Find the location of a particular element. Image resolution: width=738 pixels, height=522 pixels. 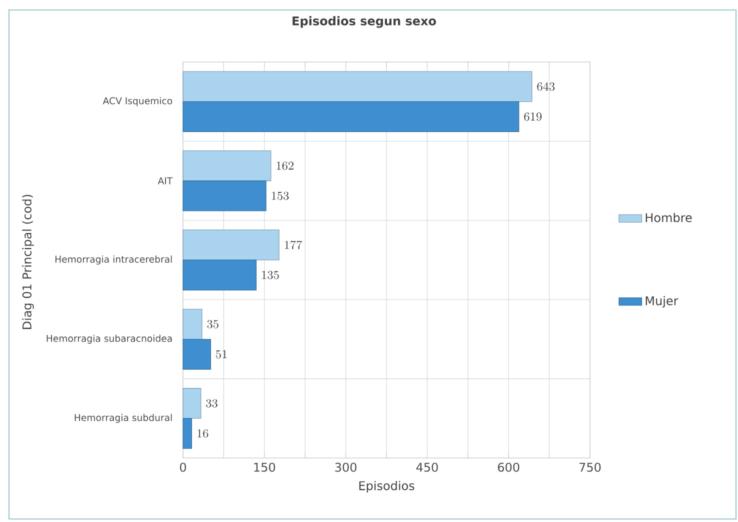

chart-title: Episodios segun sexo is located at coordinates (364, 22).